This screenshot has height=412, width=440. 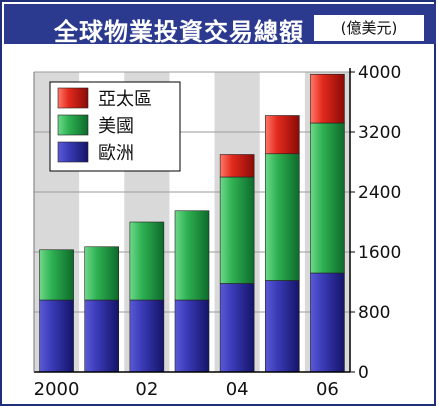 I want to click on bar-segment-歐洲-02, so click(x=147, y=336).